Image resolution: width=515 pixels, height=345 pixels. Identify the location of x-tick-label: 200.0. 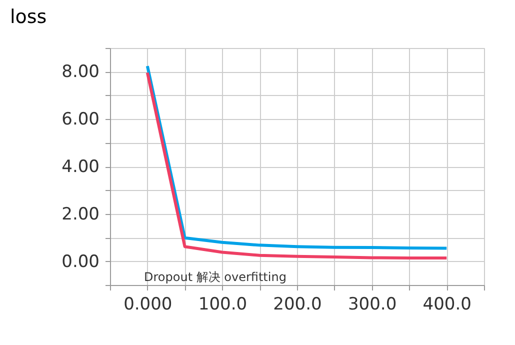
(297, 304).